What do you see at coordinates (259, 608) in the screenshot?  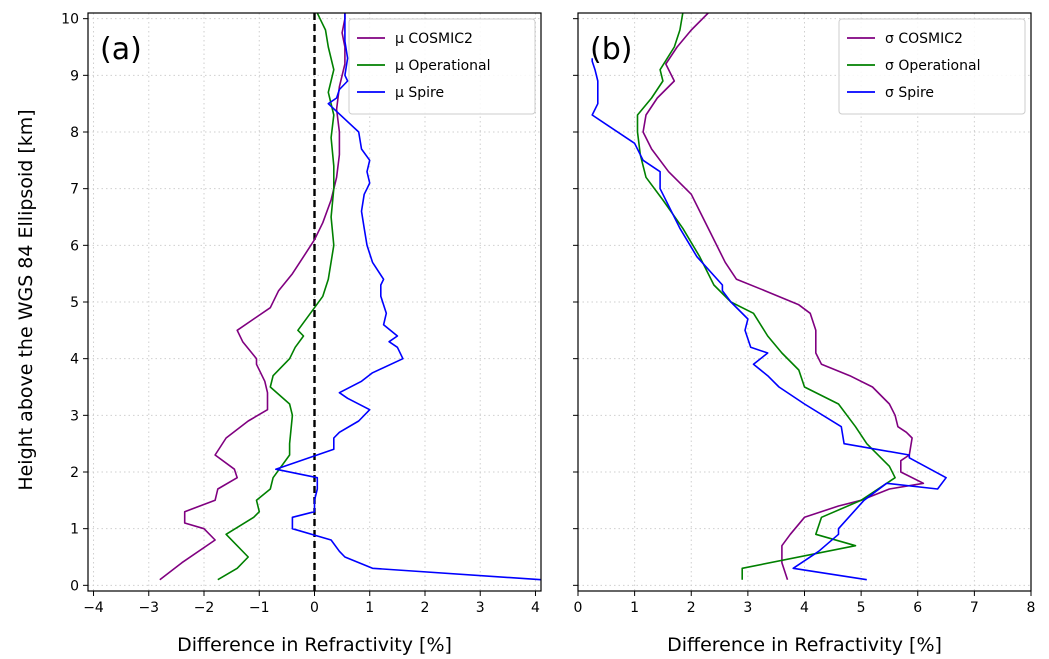 I see `x-tick-label: −1` at bounding box center [259, 608].